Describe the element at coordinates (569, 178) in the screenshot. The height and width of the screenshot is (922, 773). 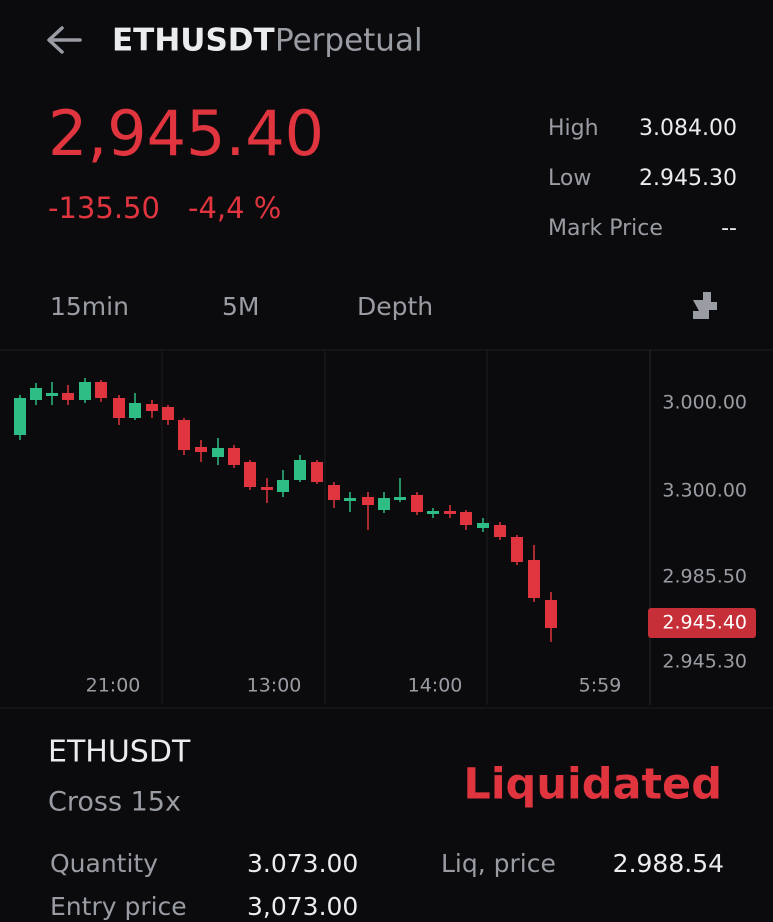
I see `stat-label: Low` at that location.